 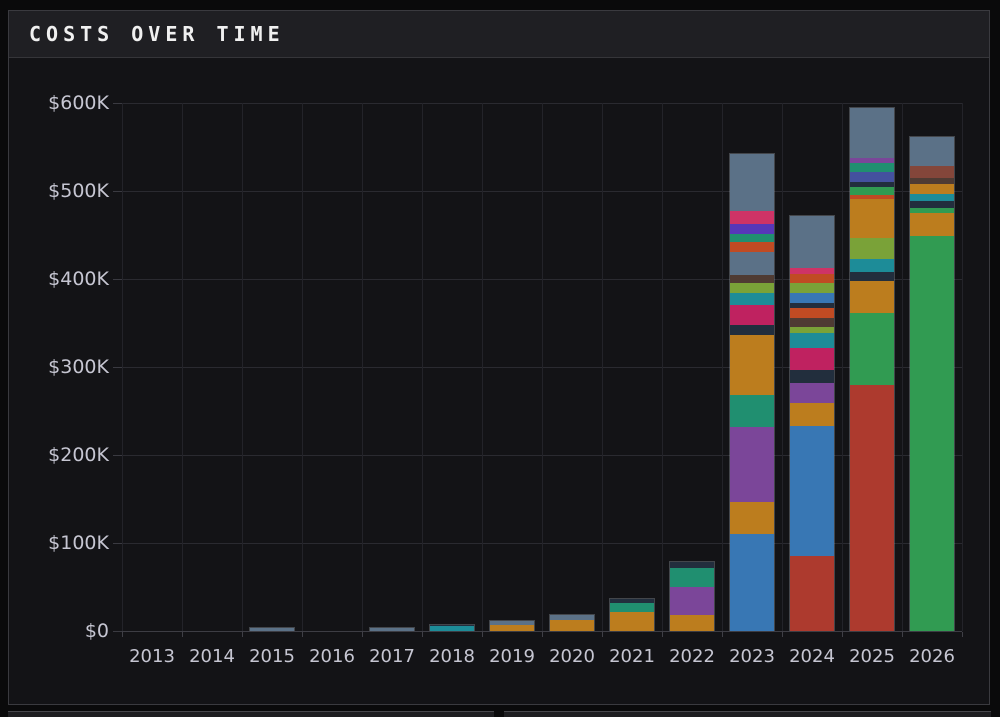 What do you see at coordinates (152, 656) in the screenshot?
I see `x-axis-label: 2013` at bounding box center [152, 656].